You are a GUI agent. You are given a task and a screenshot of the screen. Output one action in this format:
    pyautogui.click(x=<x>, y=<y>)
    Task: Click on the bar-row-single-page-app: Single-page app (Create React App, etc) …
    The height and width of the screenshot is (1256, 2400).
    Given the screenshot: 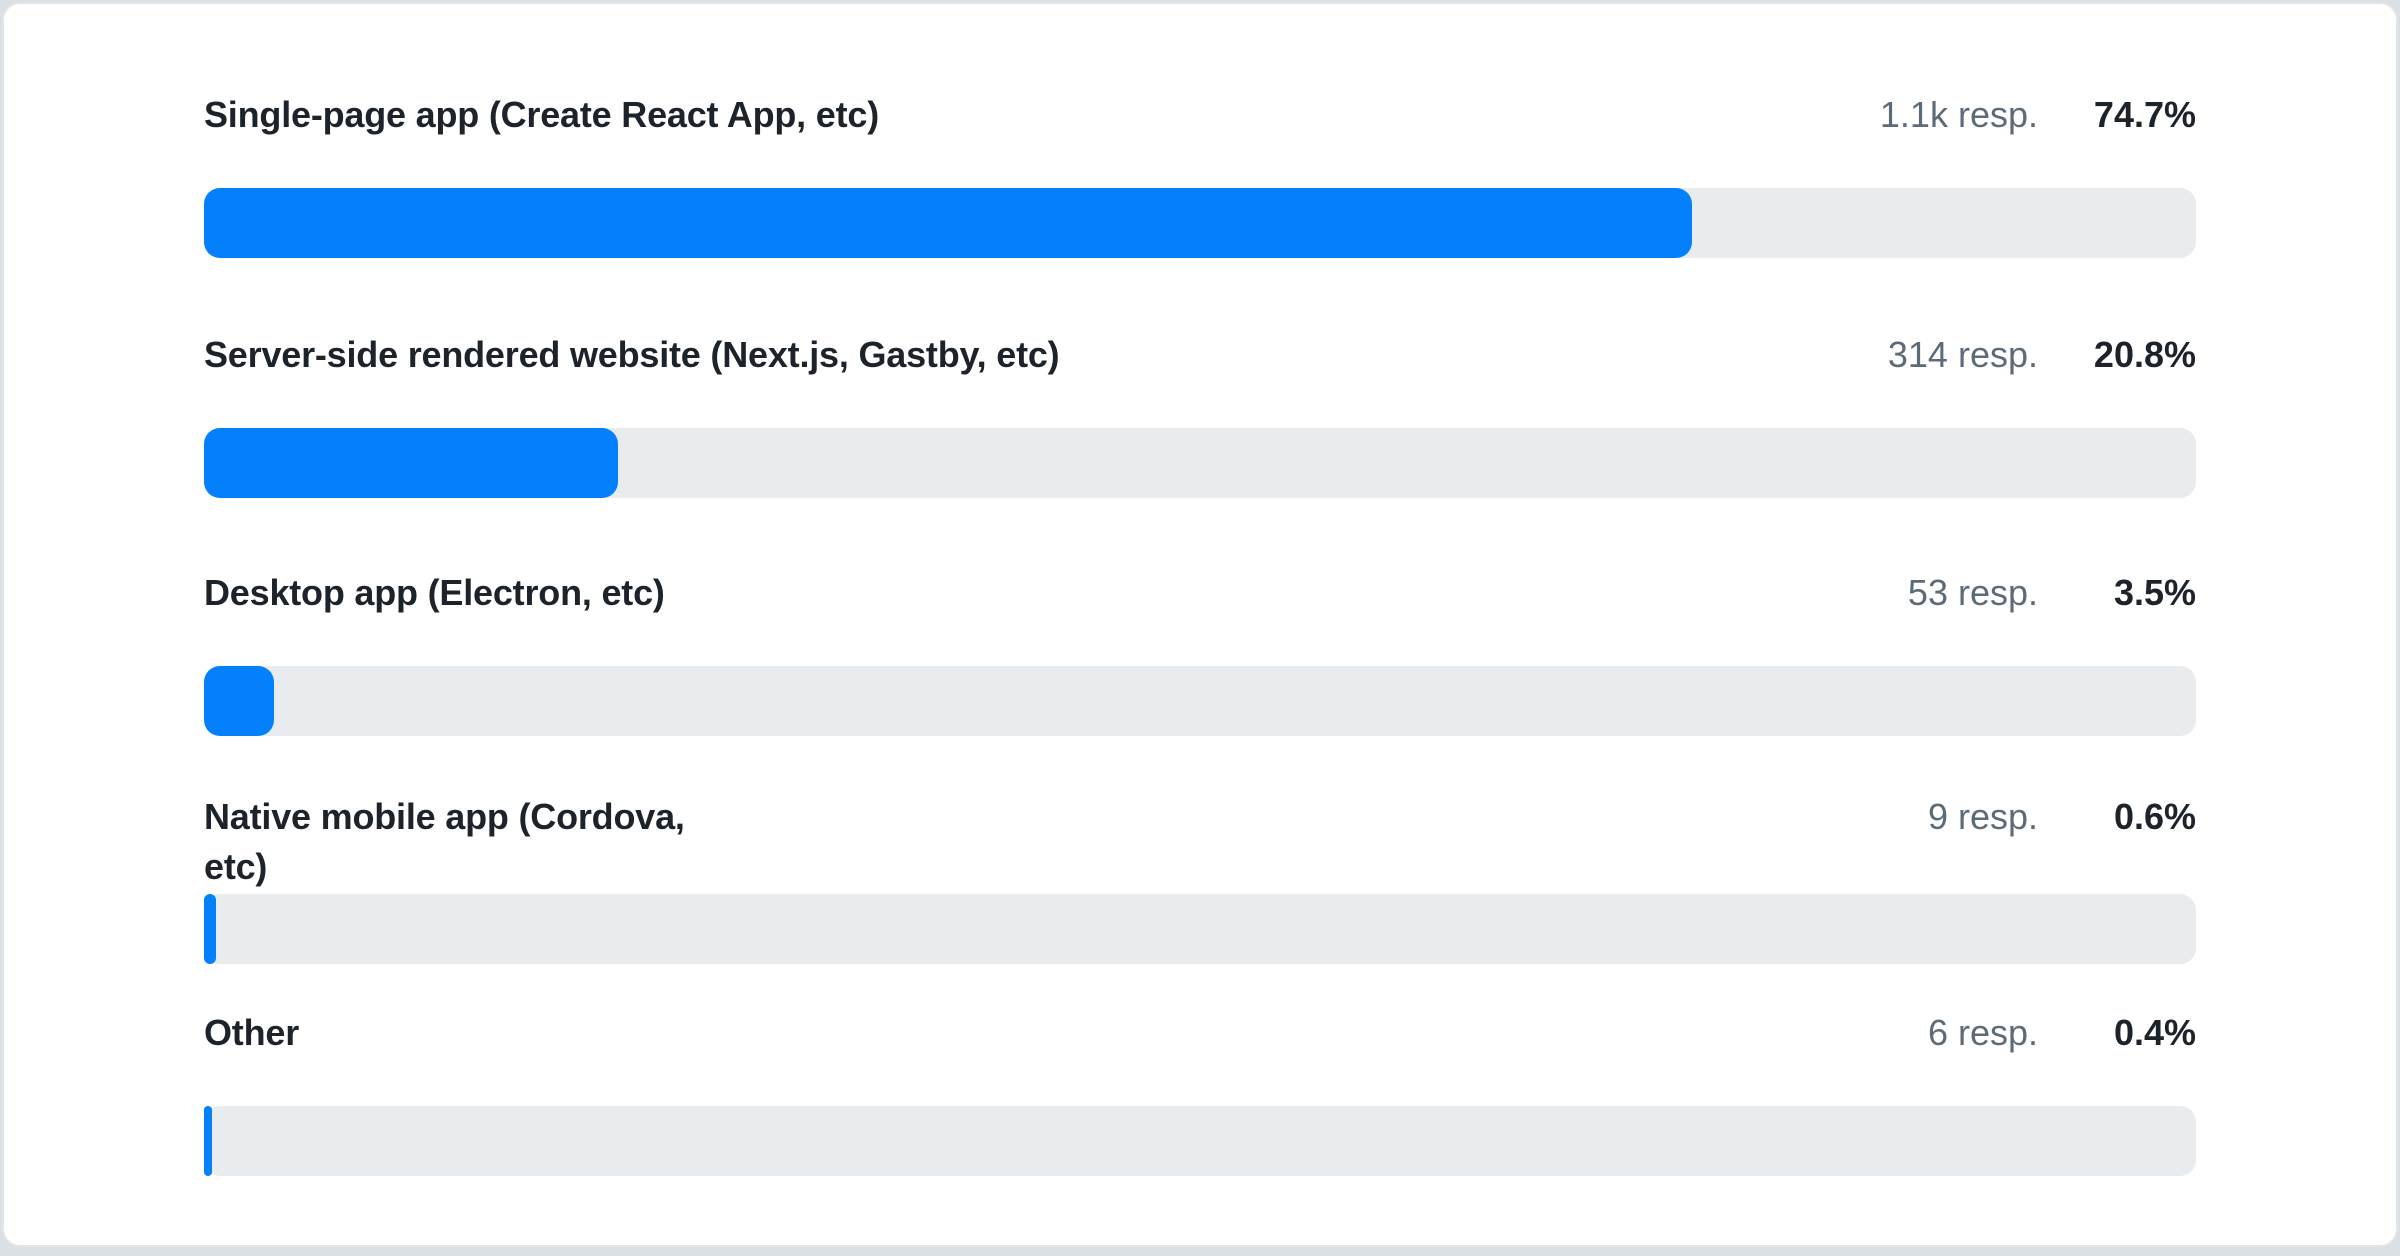 What is the action you would take?
    pyautogui.click(x=1200, y=174)
    